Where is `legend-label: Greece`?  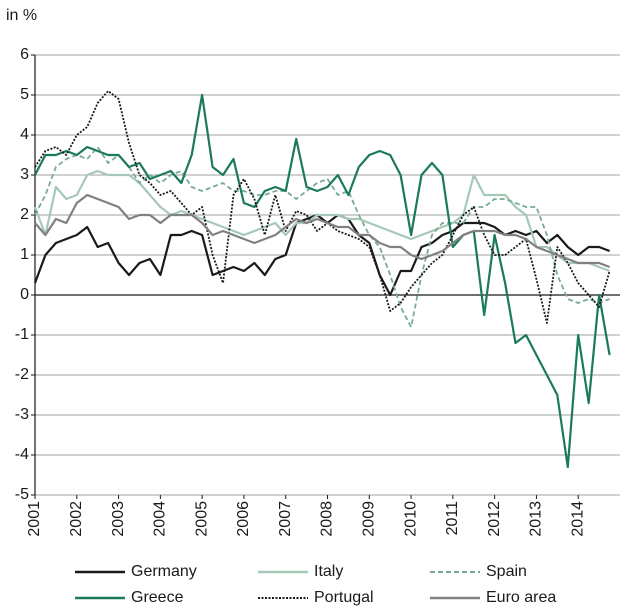
legend-label: Greece is located at coordinates (157, 597).